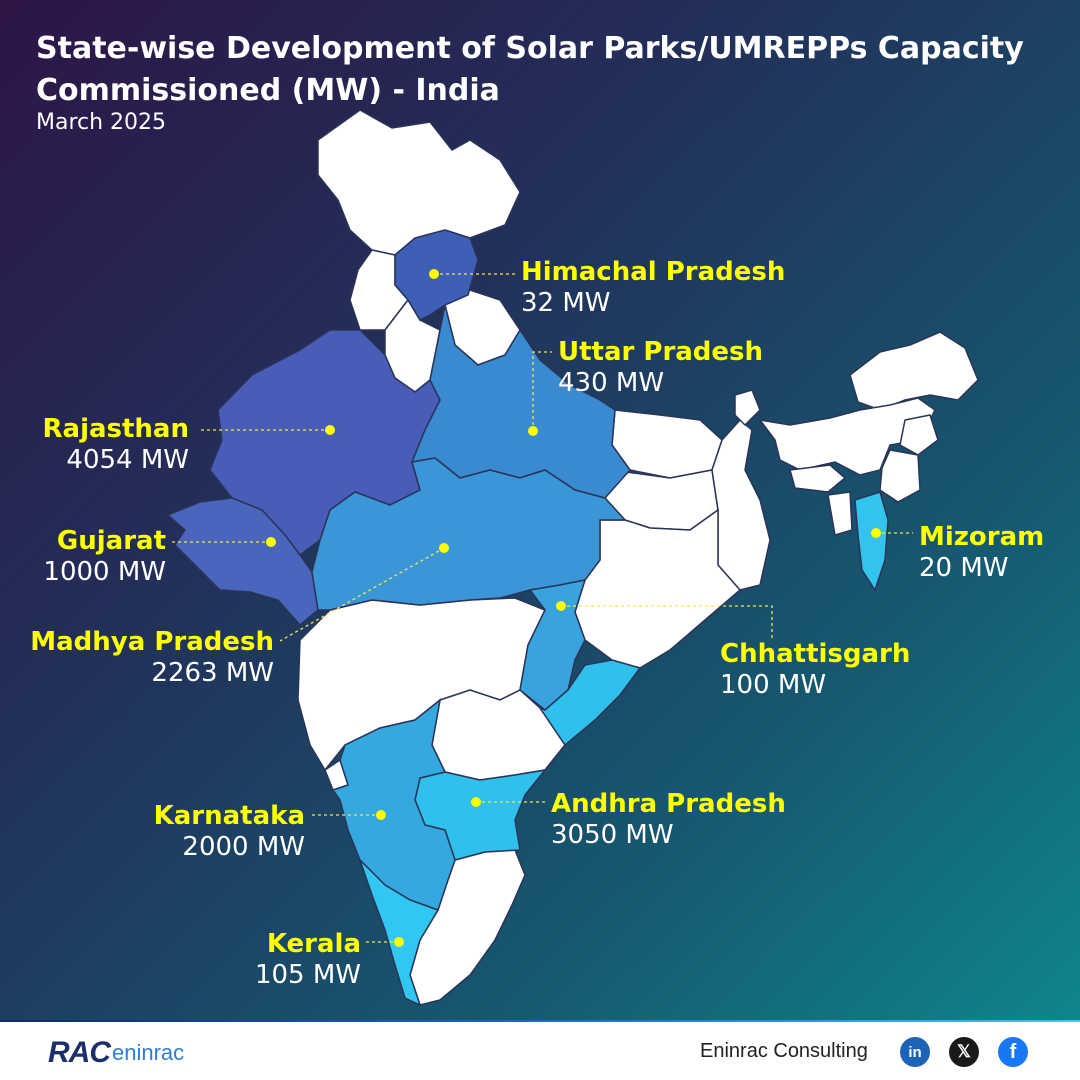 The image size is (1080, 1080). What do you see at coordinates (399, 942) in the screenshot?
I see `marker-kerala` at bounding box center [399, 942].